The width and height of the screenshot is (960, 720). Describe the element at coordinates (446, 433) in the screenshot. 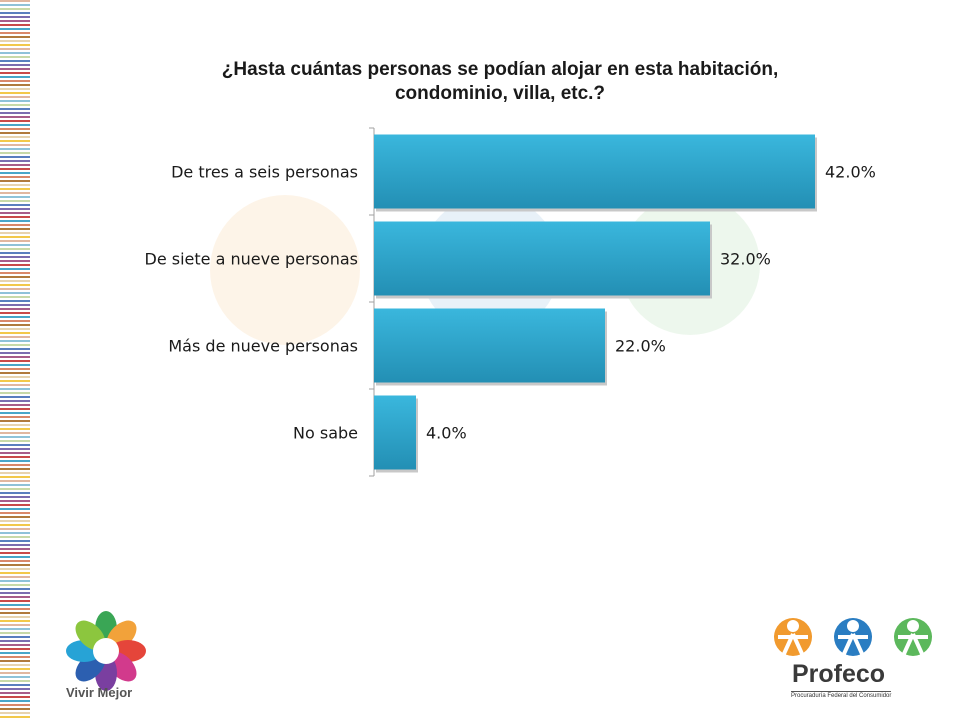

I see `value-label: 4.0%` at that location.